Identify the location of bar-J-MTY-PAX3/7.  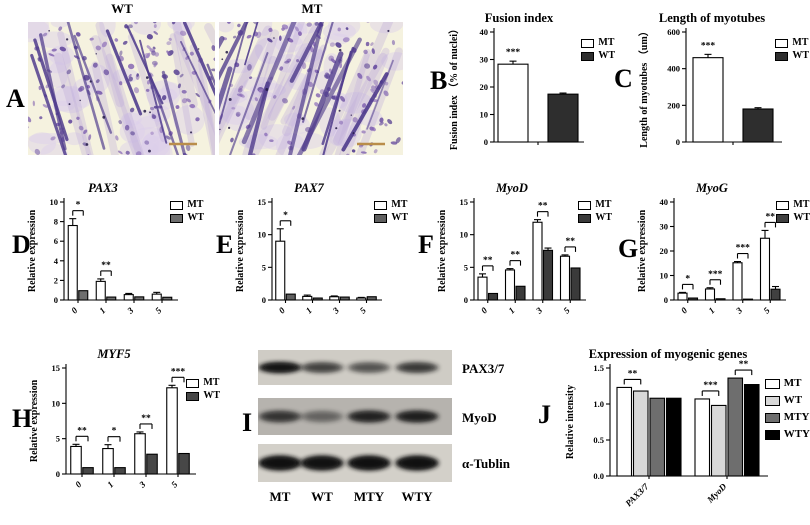
(657, 437).